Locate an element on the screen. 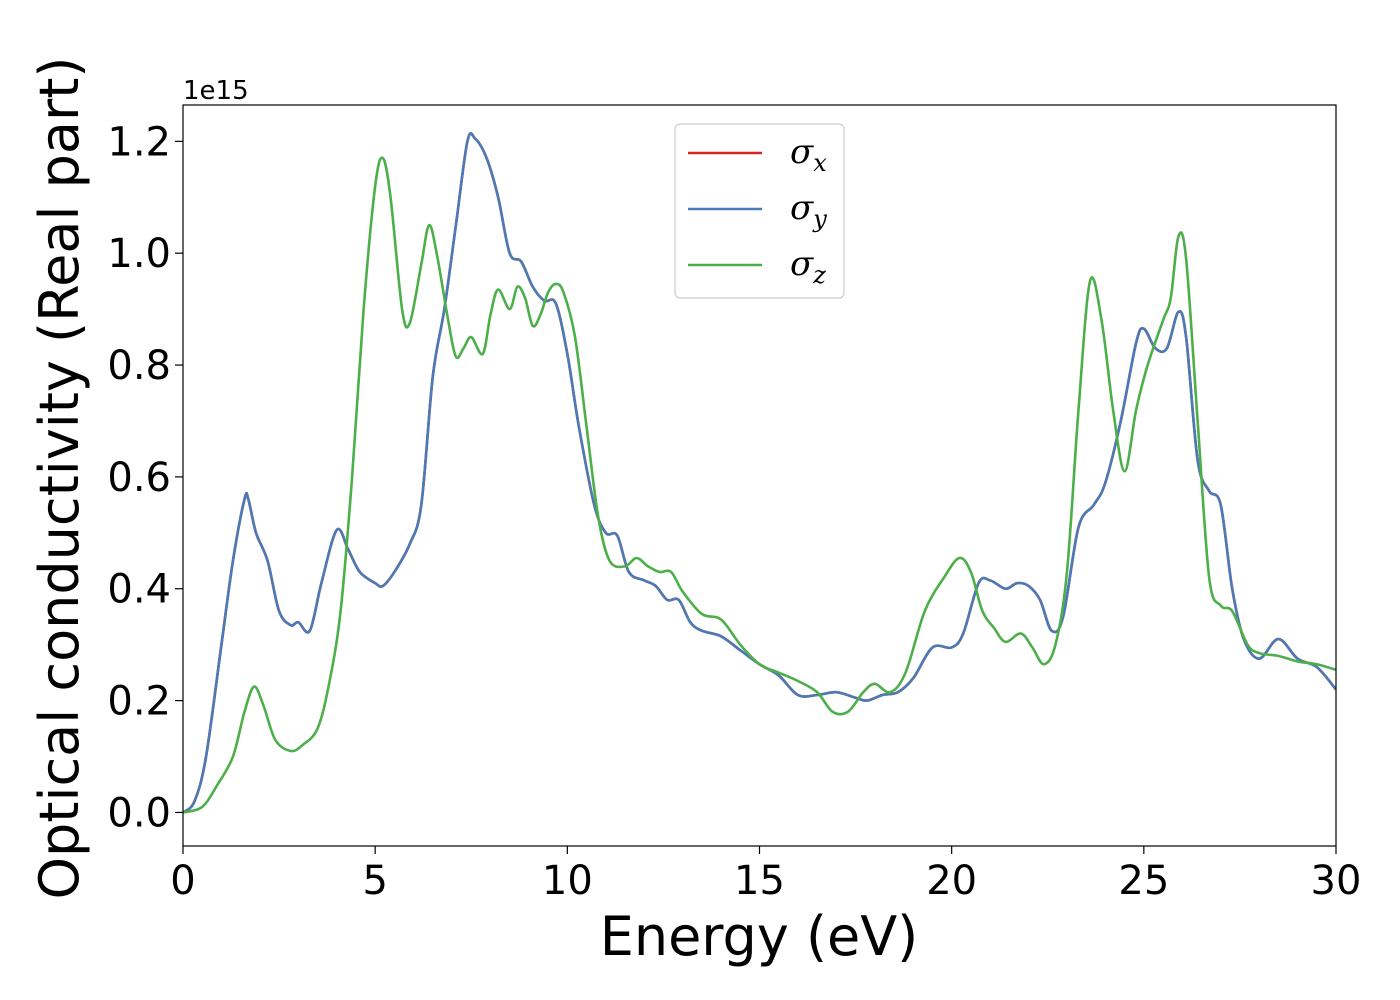  y-tick-label: 1.2 is located at coordinates (139, 142).